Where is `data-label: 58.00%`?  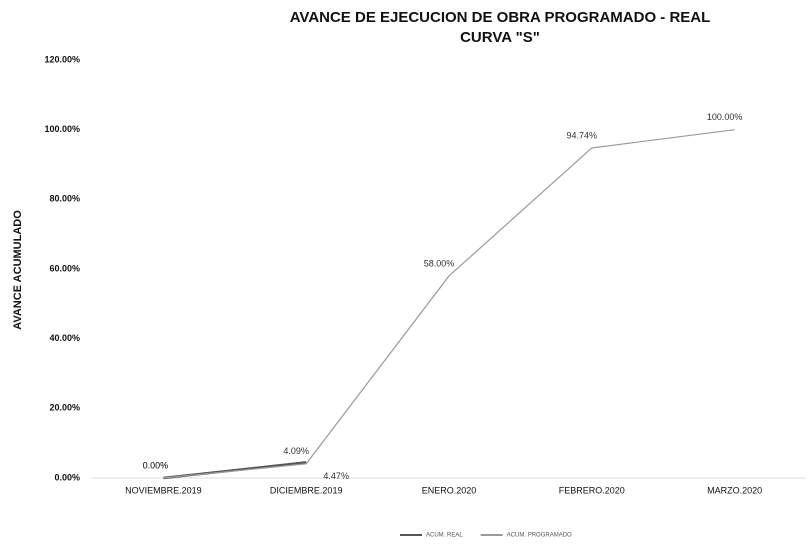 data-label: 58.00% is located at coordinates (439, 263).